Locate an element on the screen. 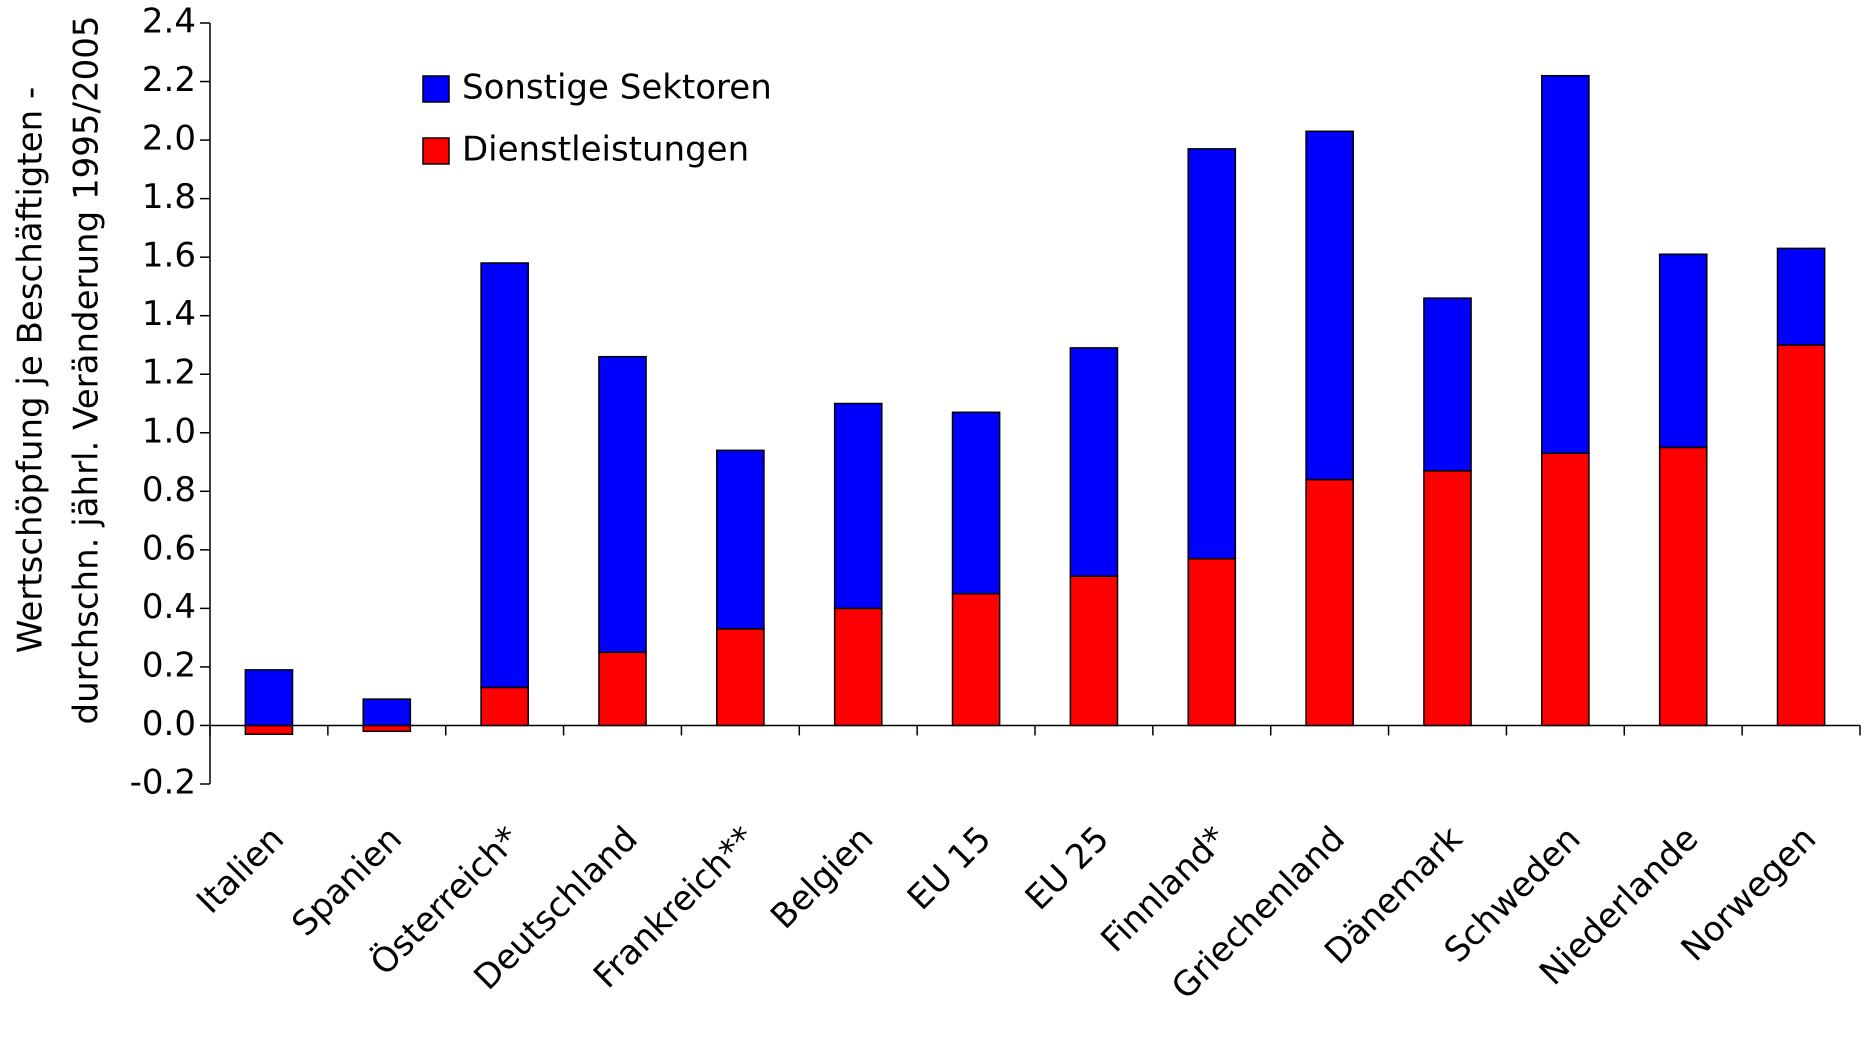 This screenshot has width=1868, height=1052. x-tick-label: Belgien is located at coordinates (822, 878).